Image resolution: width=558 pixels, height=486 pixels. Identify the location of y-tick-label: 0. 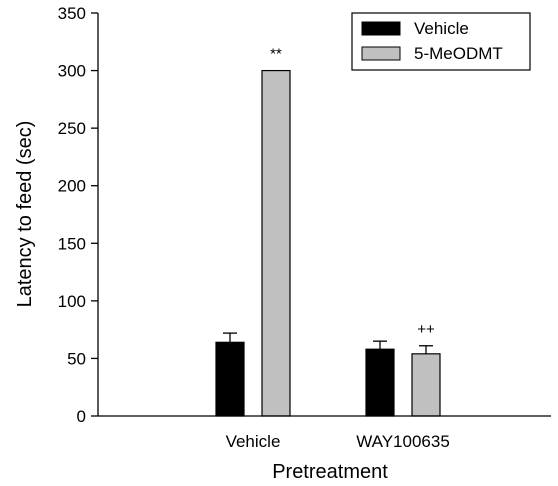
(81, 416).